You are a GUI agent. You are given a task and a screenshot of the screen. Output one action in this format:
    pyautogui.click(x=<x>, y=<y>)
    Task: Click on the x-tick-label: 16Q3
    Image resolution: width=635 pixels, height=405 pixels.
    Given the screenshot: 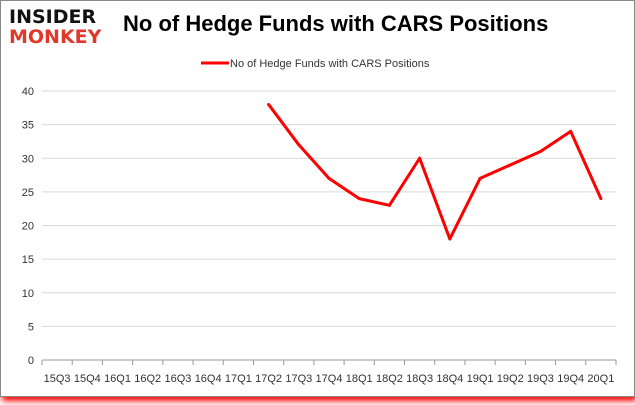 What is the action you would take?
    pyautogui.click(x=177, y=379)
    